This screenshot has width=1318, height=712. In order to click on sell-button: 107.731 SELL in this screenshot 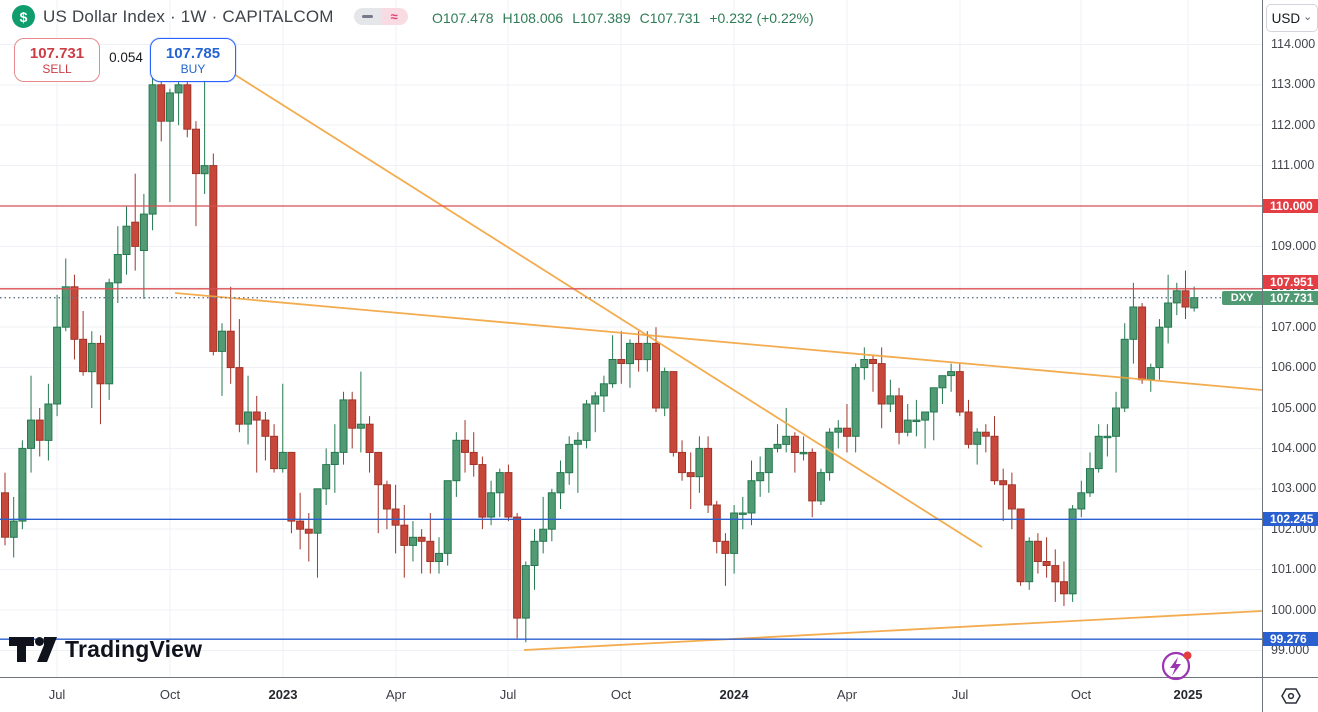, I will do `click(57, 60)`.